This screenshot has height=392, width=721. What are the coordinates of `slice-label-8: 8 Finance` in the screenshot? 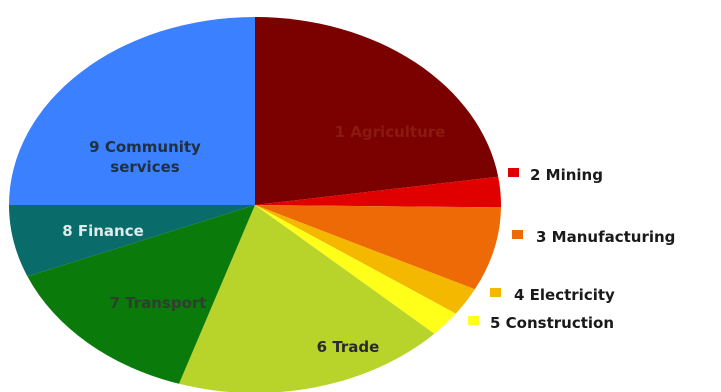 It's located at (103, 231).